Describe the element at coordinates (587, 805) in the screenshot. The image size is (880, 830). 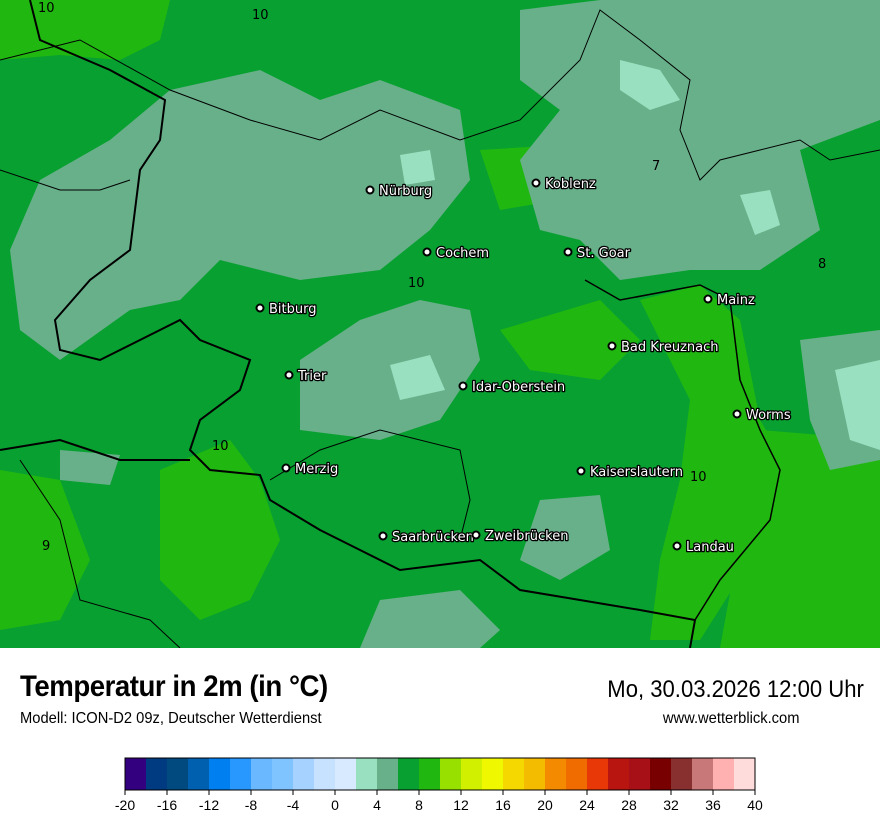
I see `legend-tick-label: 24` at that location.